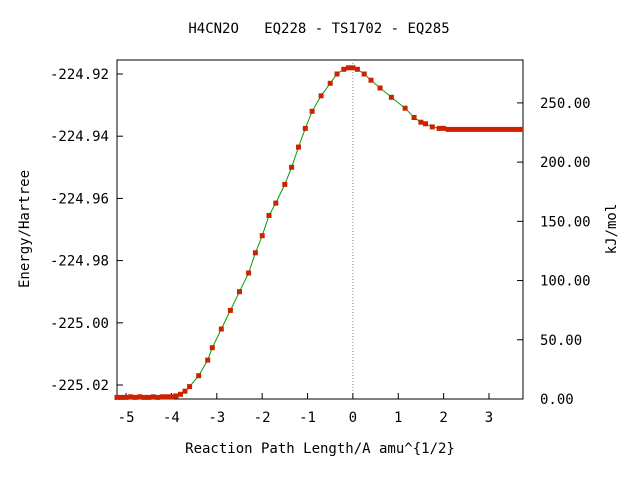  Describe the element at coordinates (612, 229) in the screenshot. I see `y2-axis-label: kJ/mol` at that location.